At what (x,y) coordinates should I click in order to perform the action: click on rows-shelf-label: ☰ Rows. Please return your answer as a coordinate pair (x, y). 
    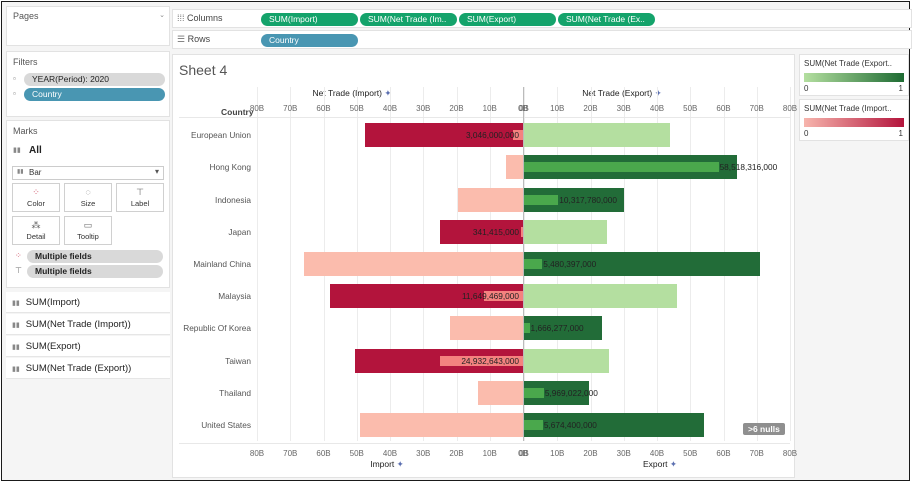
    Looking at the image, I should click on (193, 39).